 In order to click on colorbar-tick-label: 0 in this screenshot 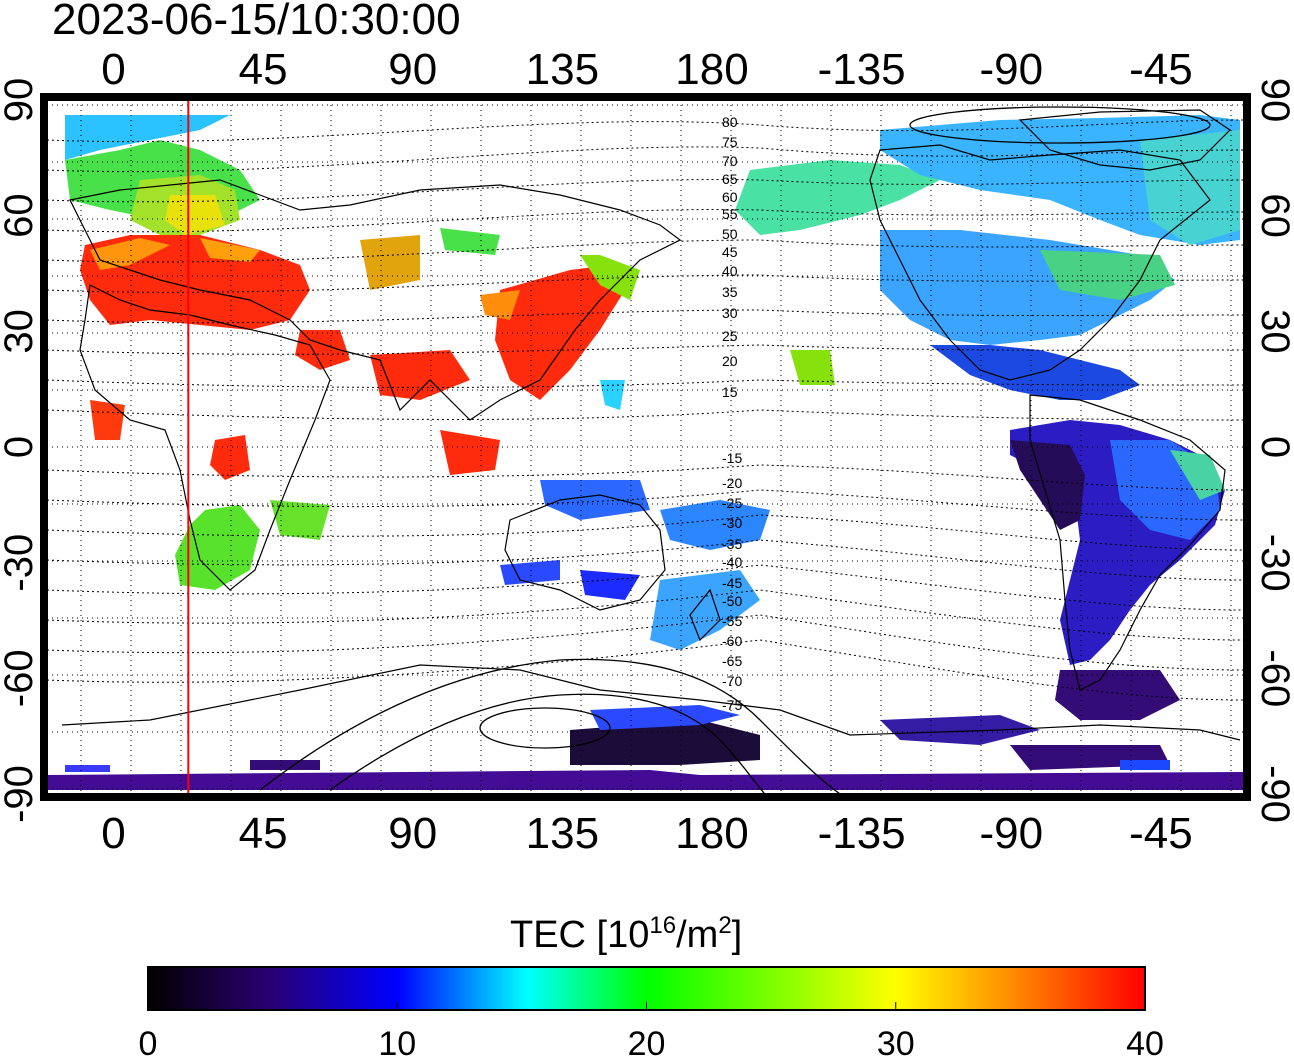, I will do `click(148, 1041)`.